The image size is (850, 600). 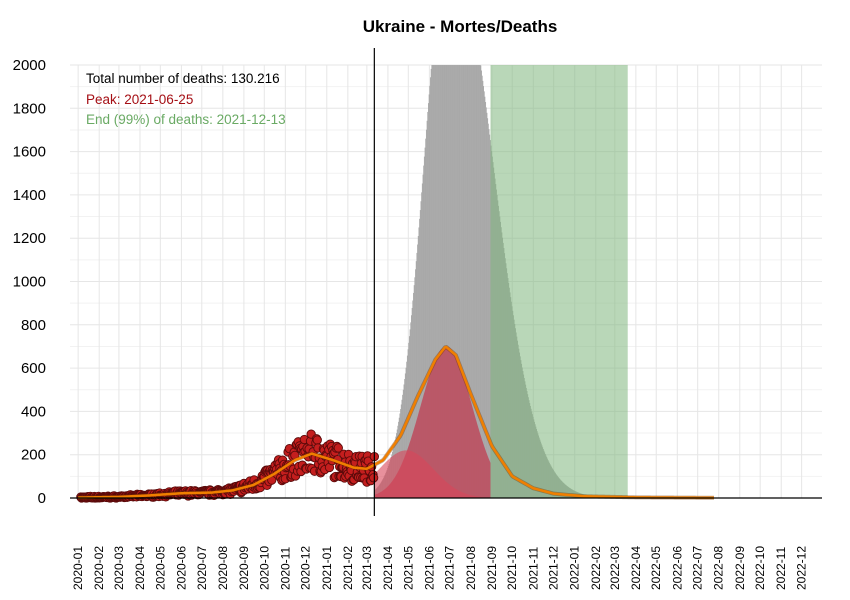 I want to click on y-tick-label: 600, so click(x=33, y=368).